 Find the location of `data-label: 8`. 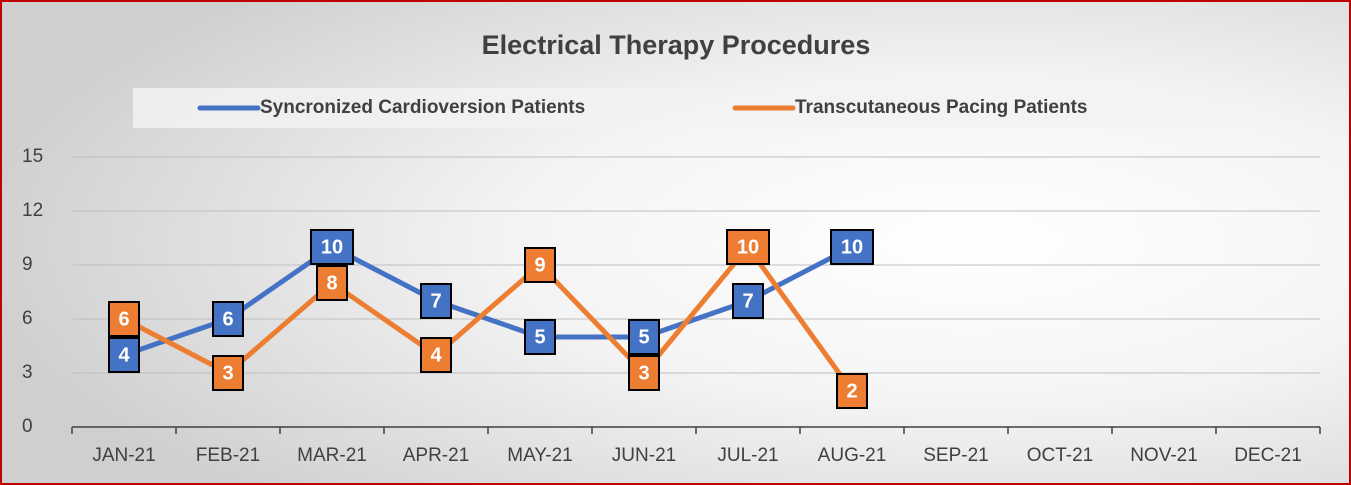

data-label: 8 is located at coordinates (331, 283).